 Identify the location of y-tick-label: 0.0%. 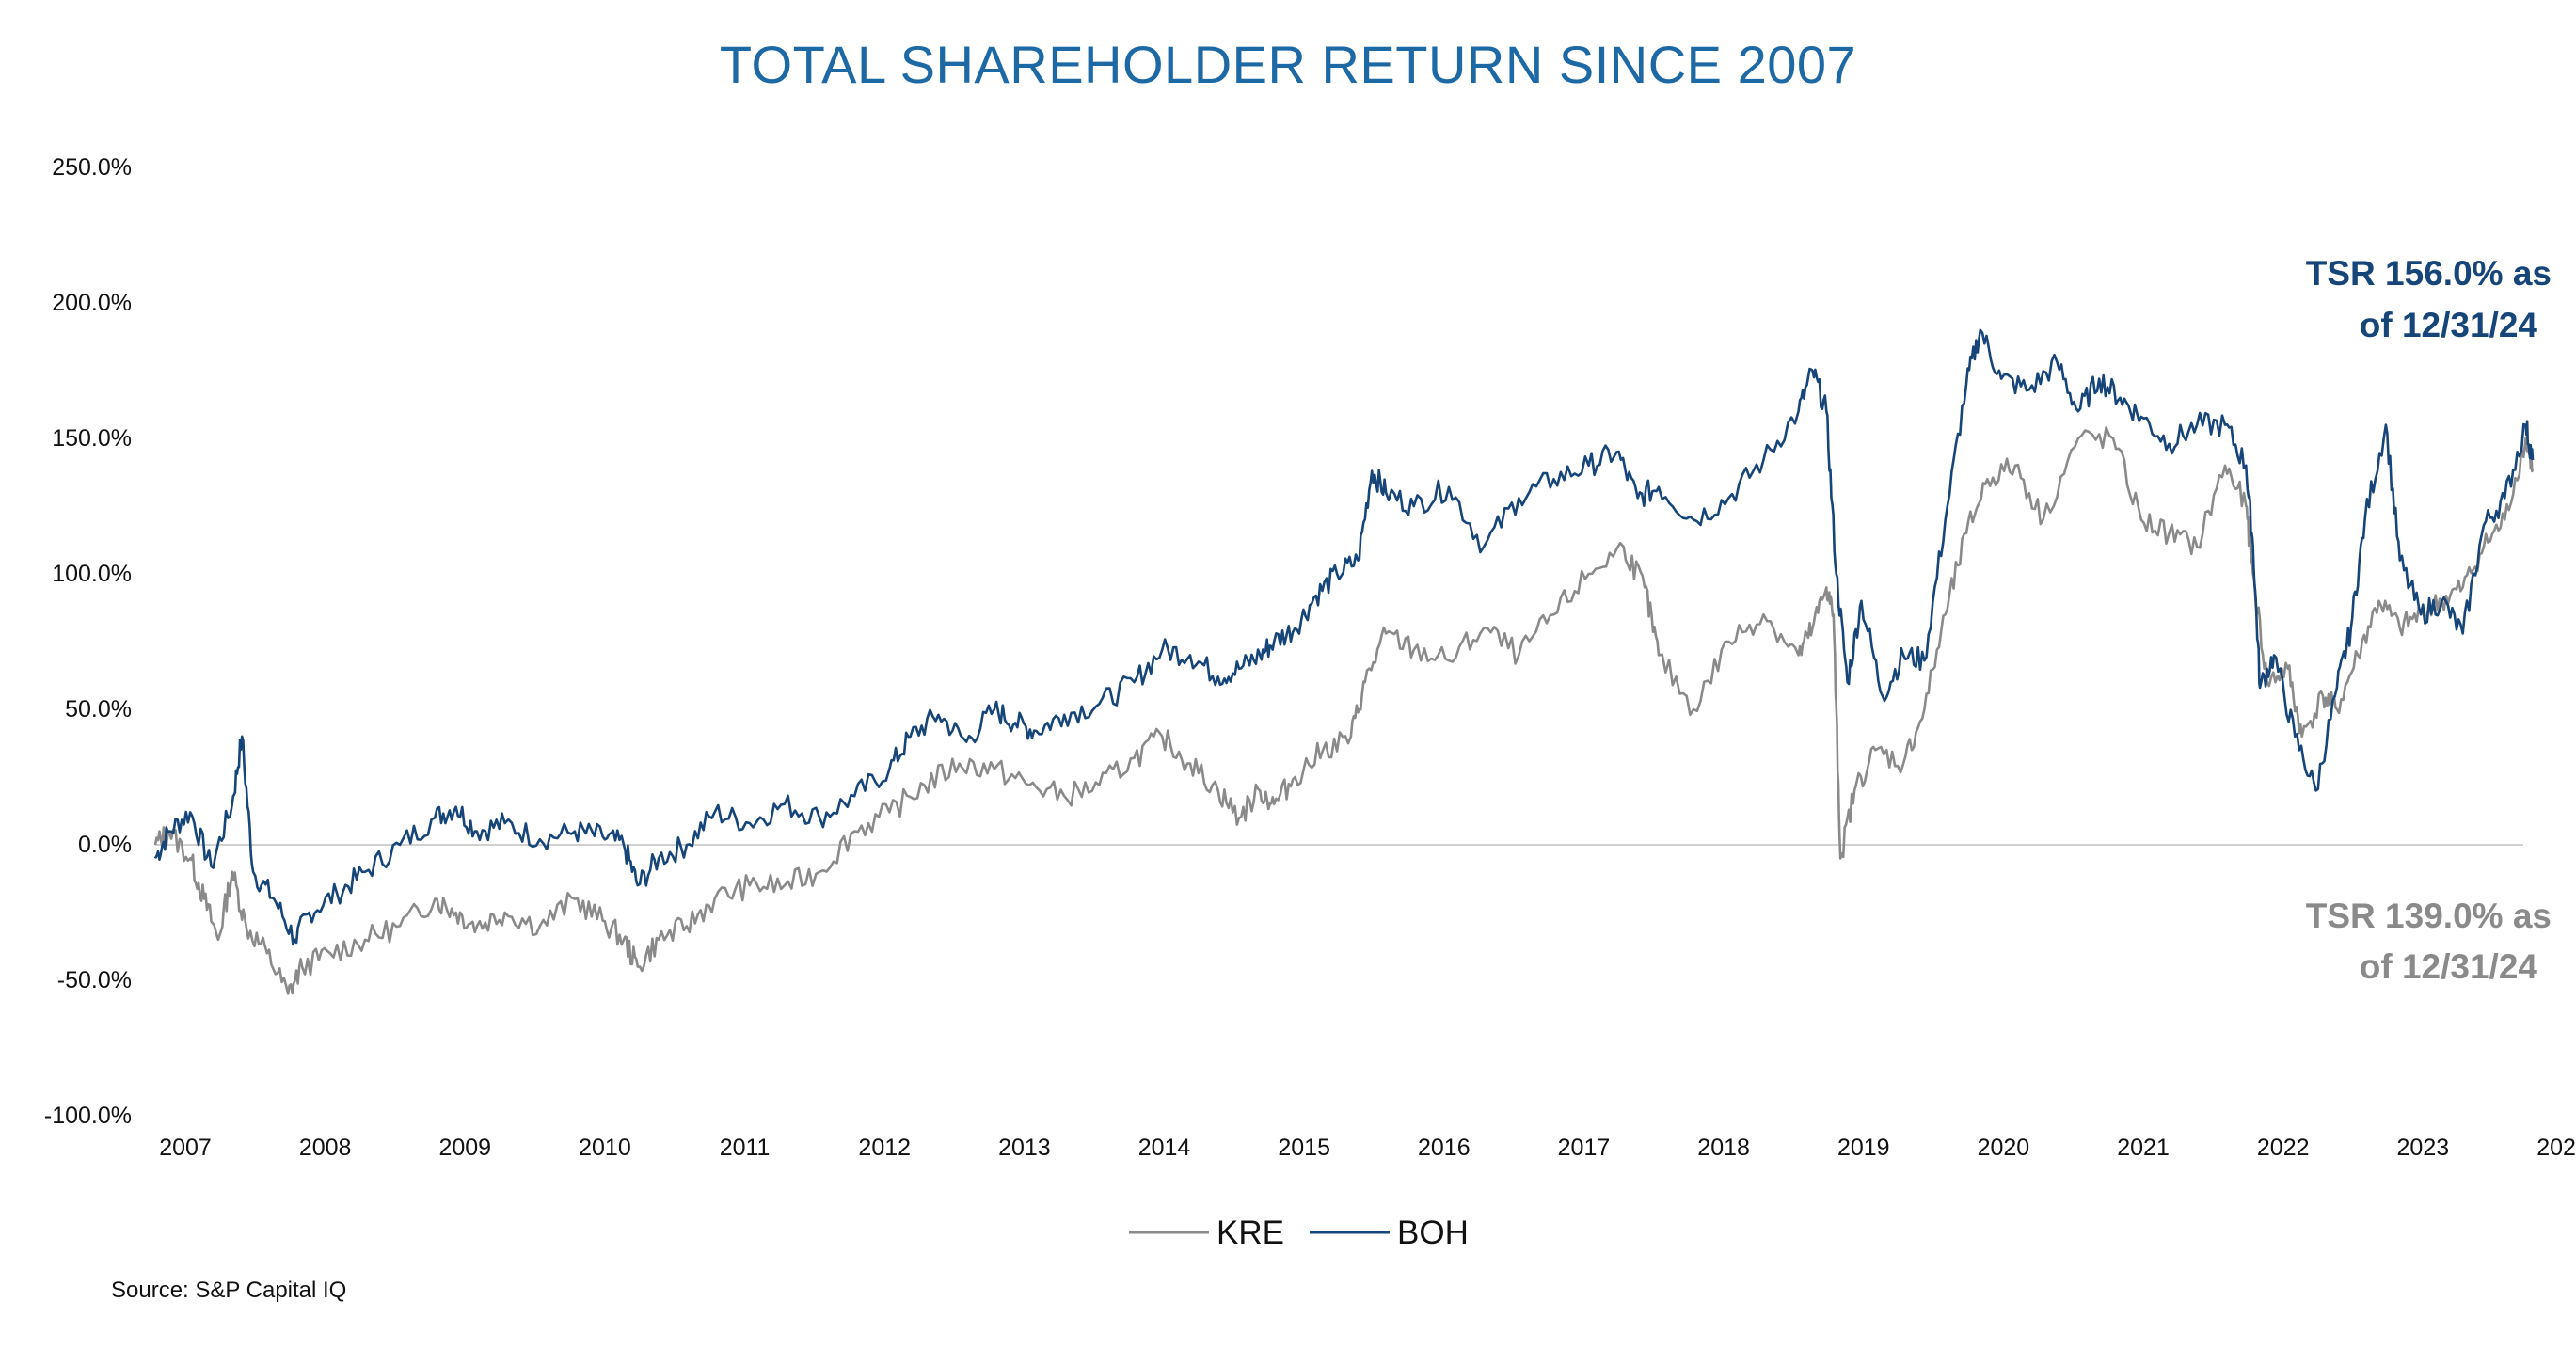
(105, 845).